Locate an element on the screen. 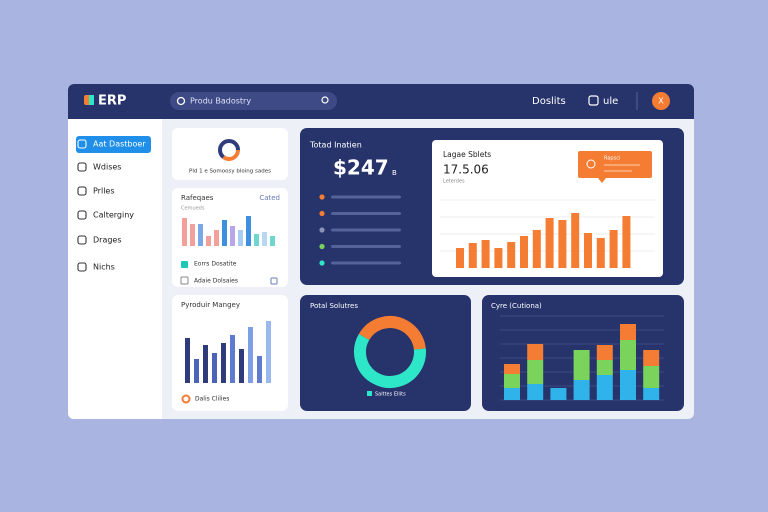  search-icon is located at coordinates (181, 101).